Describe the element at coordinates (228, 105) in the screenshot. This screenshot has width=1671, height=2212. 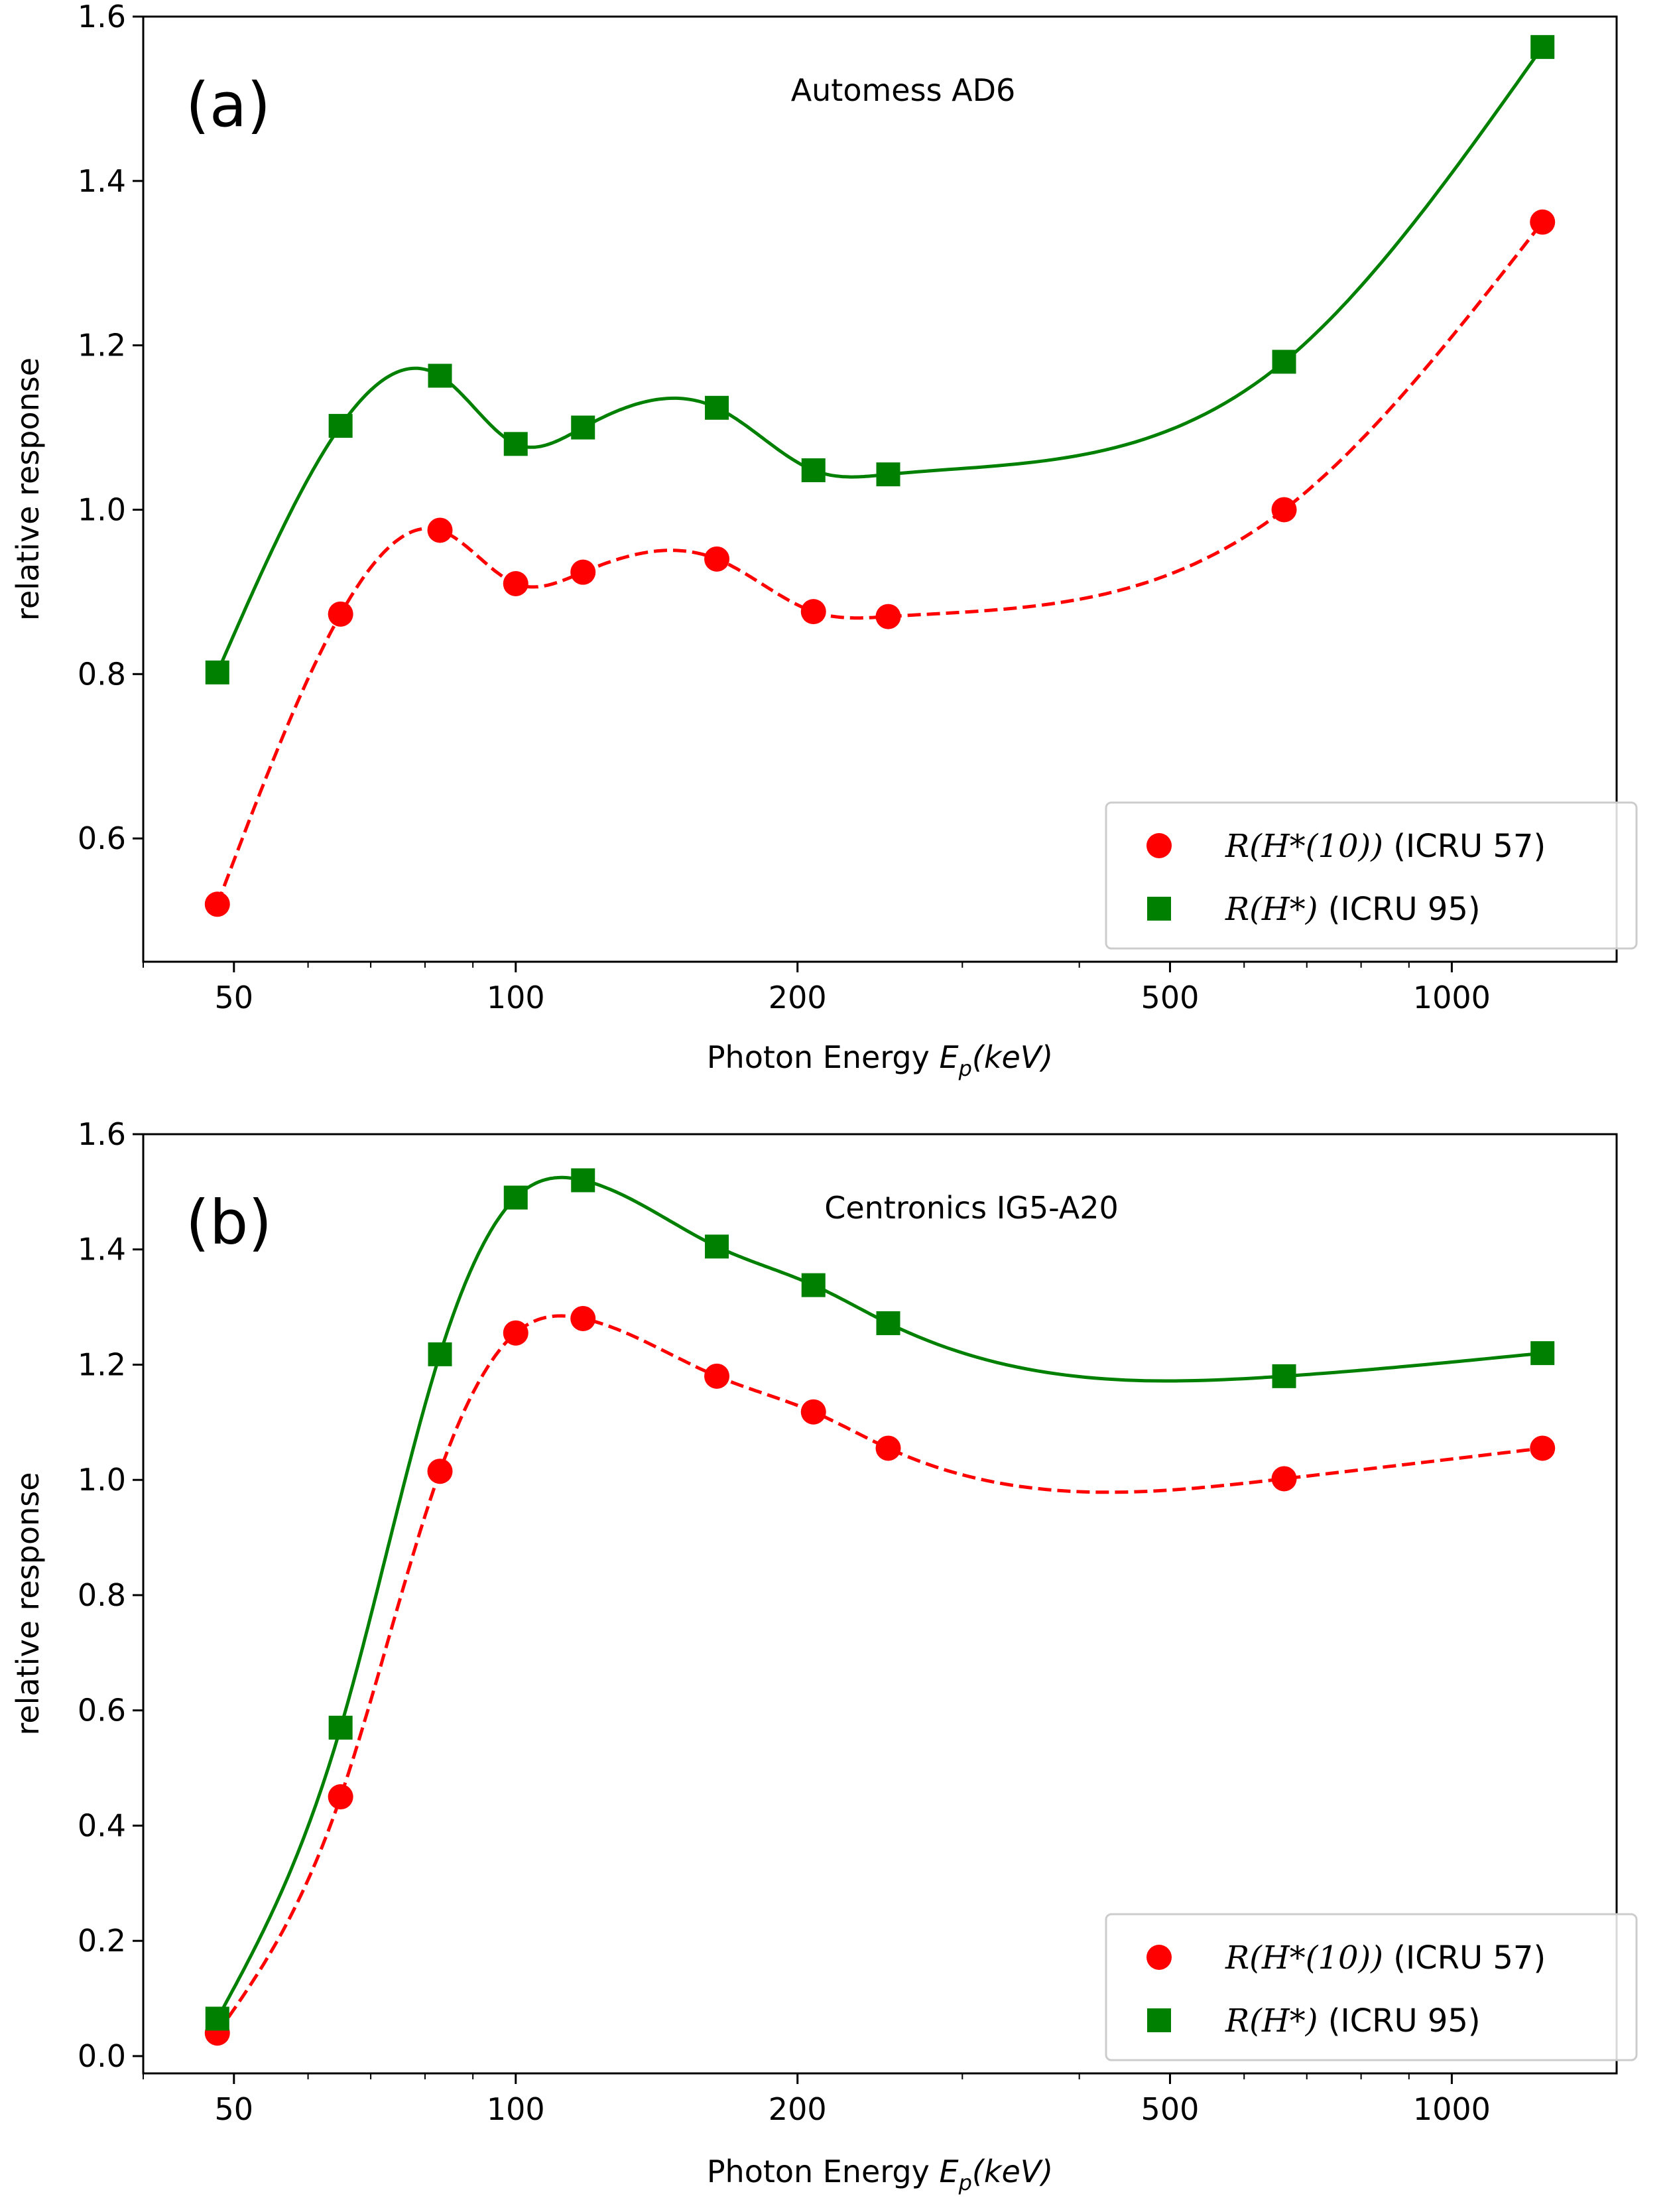
I see `panel-label: (a)` at that location.